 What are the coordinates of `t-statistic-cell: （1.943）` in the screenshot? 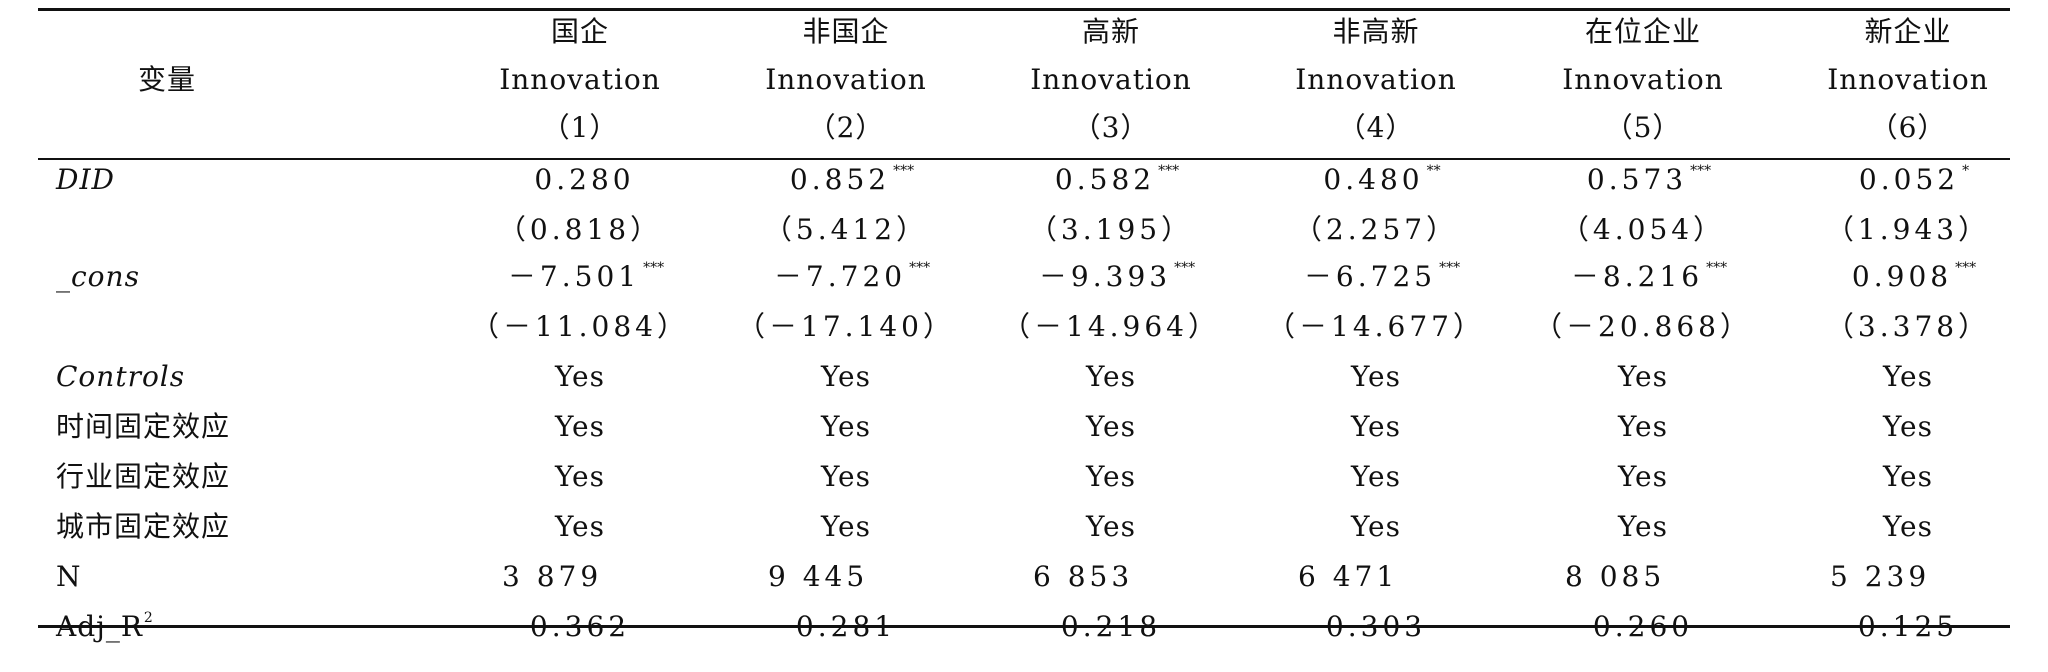 It's located at (1908, 229).